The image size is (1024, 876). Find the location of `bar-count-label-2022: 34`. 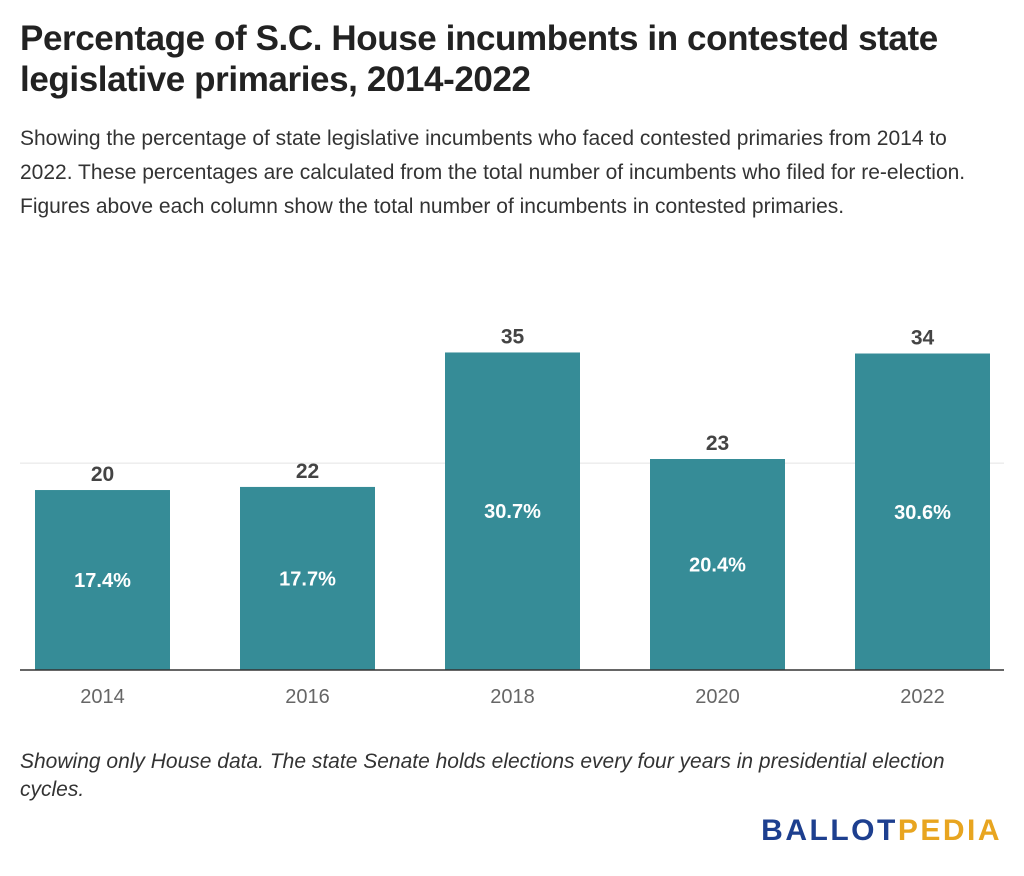

bar-count-label-2022: 34 is located at coordinates (923, 338).